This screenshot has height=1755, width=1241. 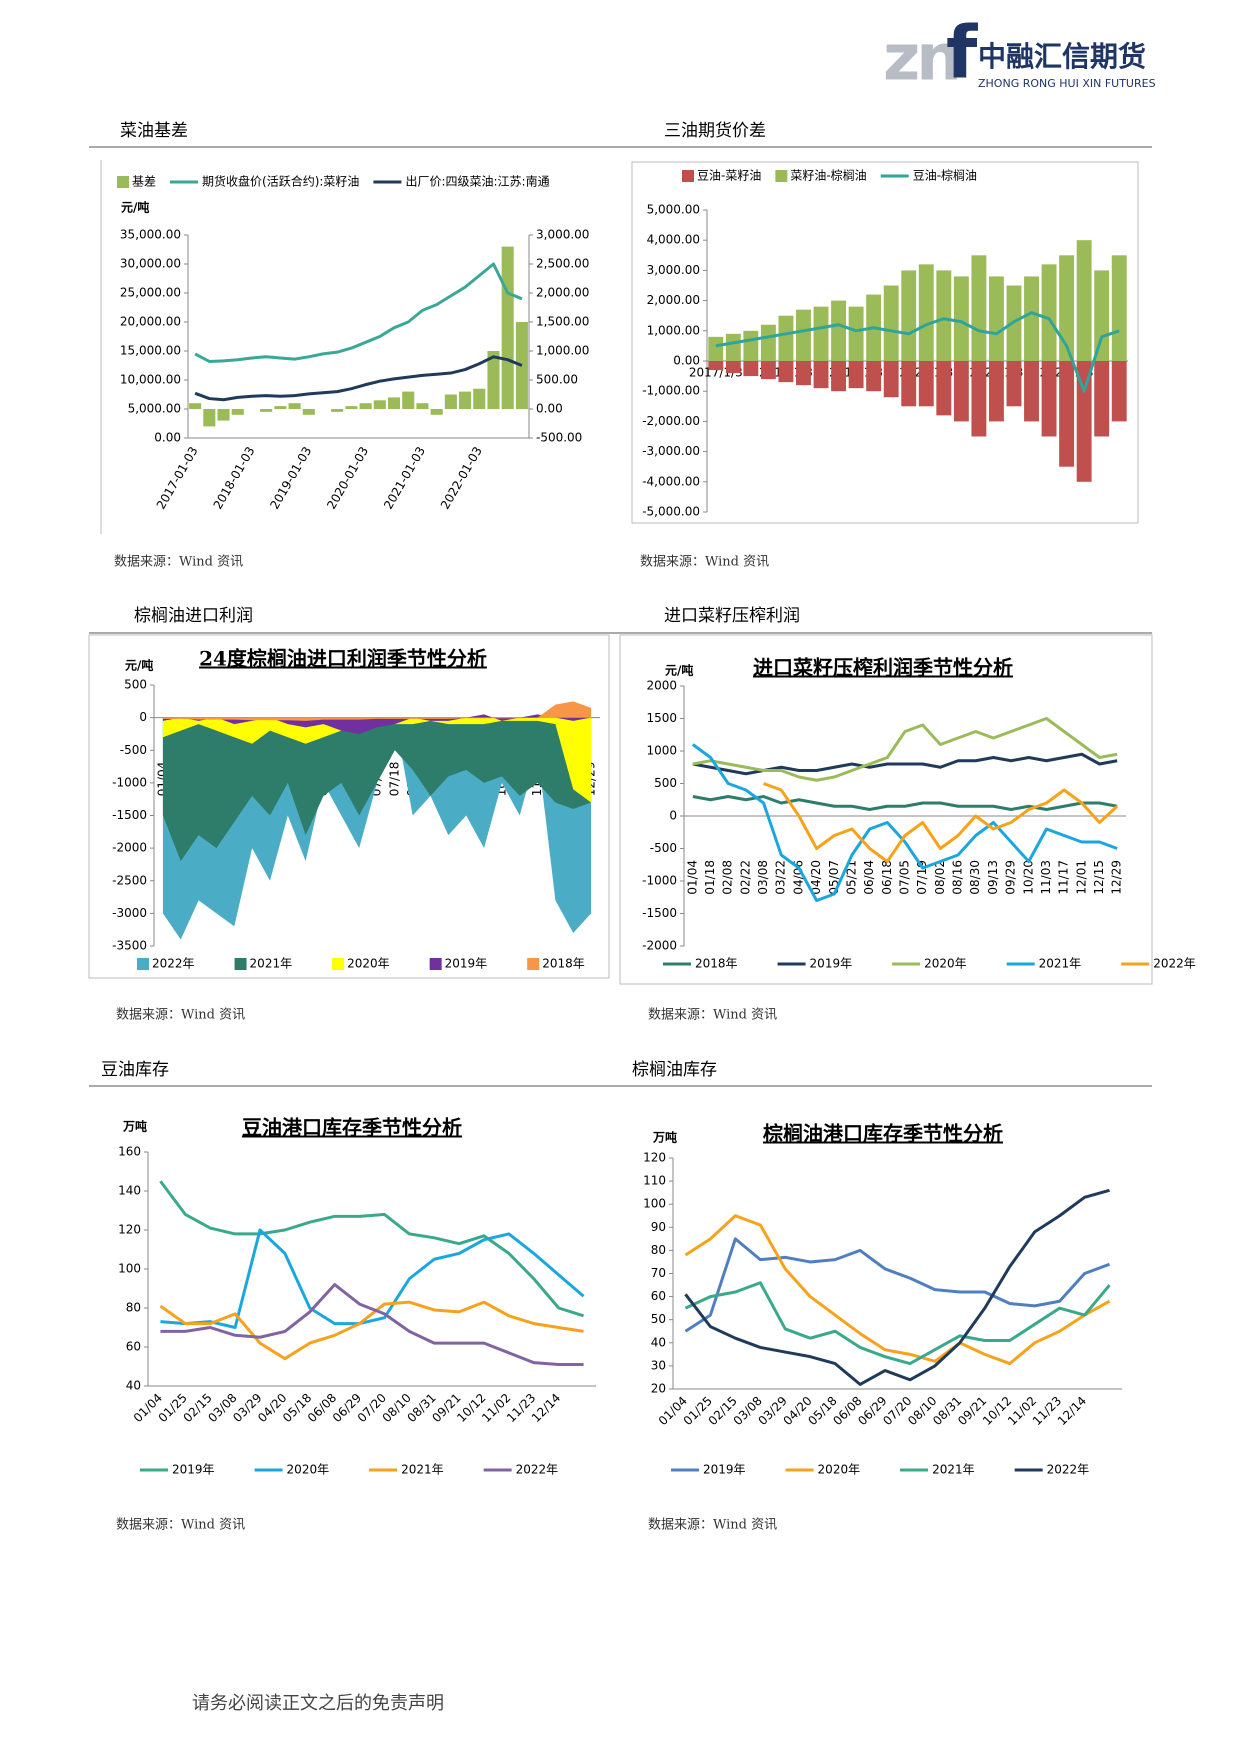 I want to click on y2-tick-label: 2,000.00, so click(x=562, y=293).